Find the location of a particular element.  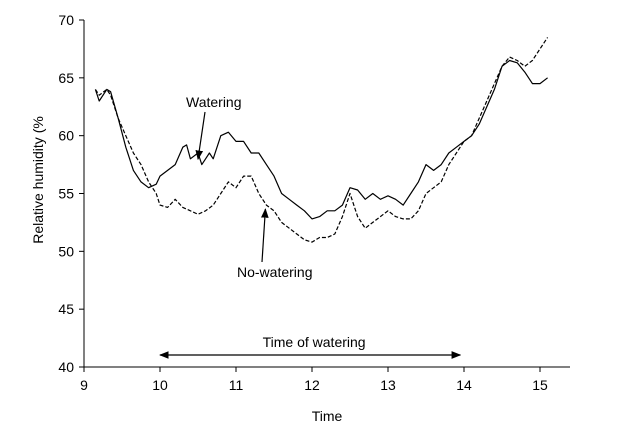

x-tick-label: 14 is located at coordinates (464, 385).